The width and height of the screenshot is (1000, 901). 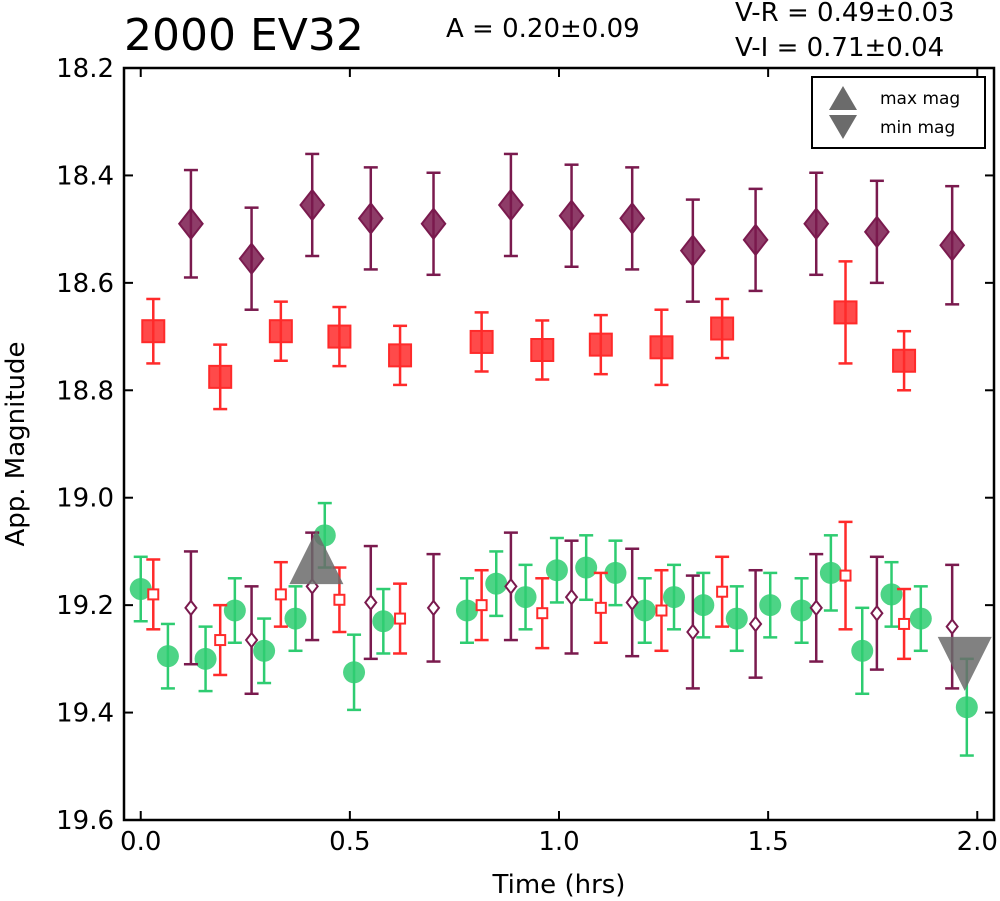 I want to click on y-tick-label: 18.8, so click(x=85, y=391).